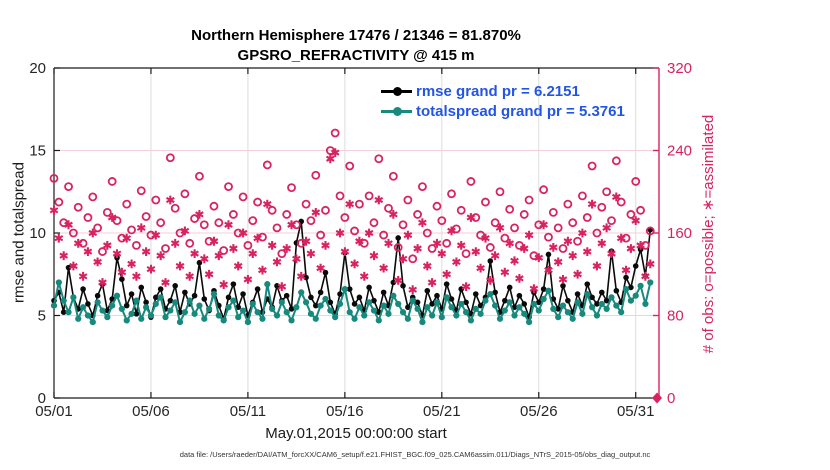 This screenshot has height=470, width=830. Describe the element at coordinates (248, 411) in the screenshot. I see `x-tick-label: 05/11` at that location.